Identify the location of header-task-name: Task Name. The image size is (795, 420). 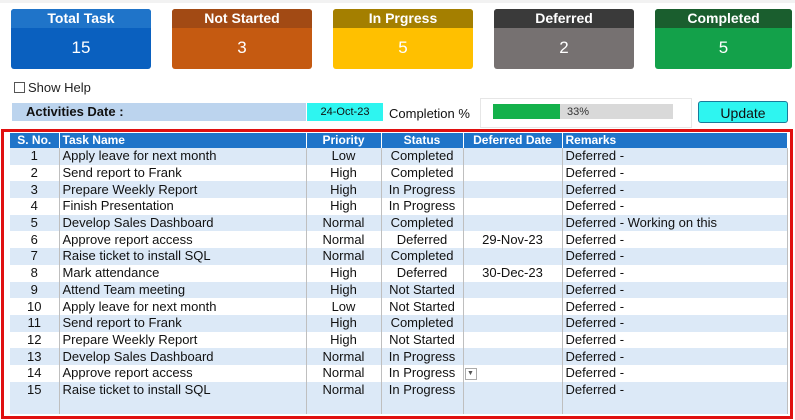
(183, 140).